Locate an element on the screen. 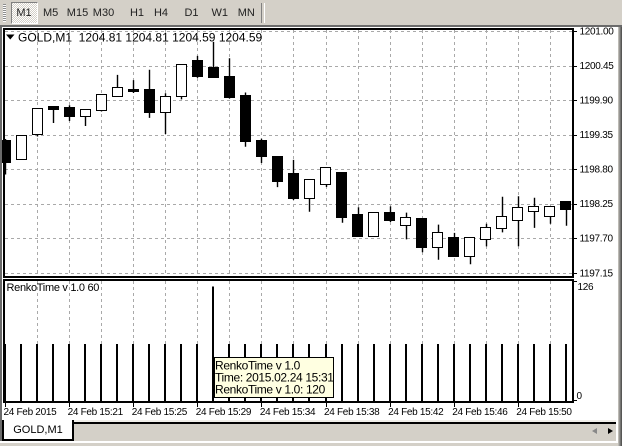 This screenshot has height=446, width=622. svg-text: RenkoTime v 1.0 60 is located at coordinates (53, 288).